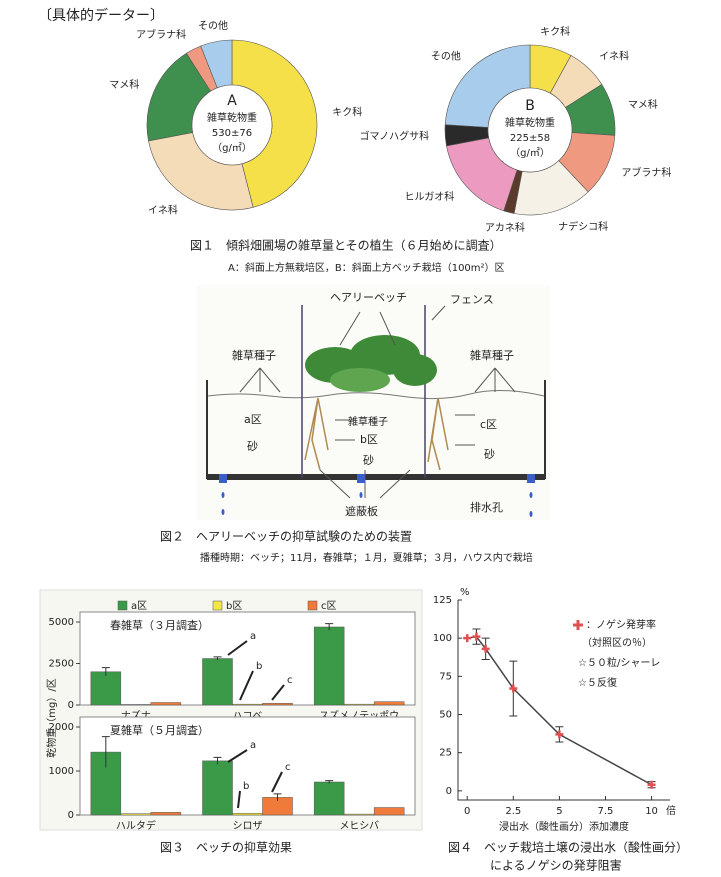 The image size is (721, 877). I want to click on caption: 図１ 傾斜畑圃場の雑草量とその植生（６月始めに調査）, so click(346, 245).